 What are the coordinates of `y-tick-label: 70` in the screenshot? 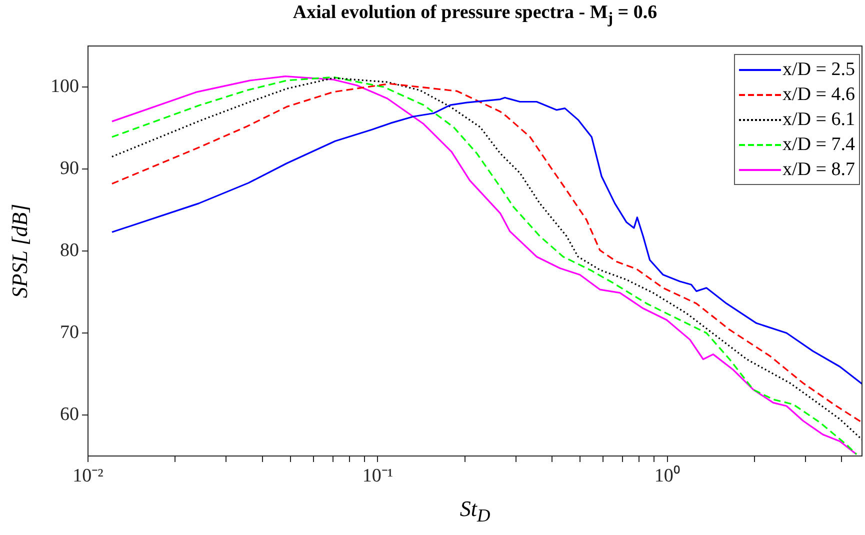 It's located at (69, 332).